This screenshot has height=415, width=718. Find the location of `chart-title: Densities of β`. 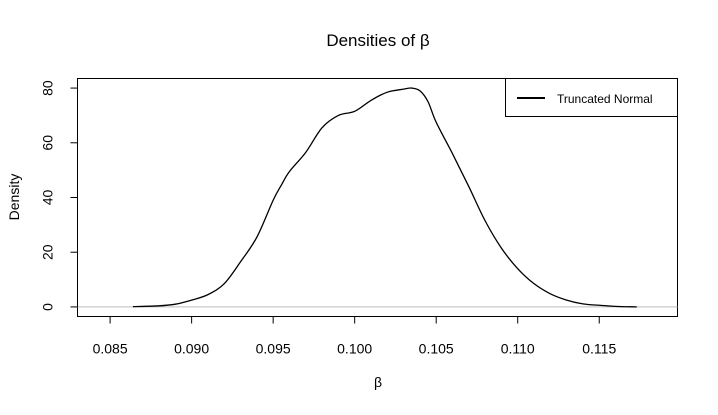

chart-title: Densities of β is located at coordinates (378, 40).